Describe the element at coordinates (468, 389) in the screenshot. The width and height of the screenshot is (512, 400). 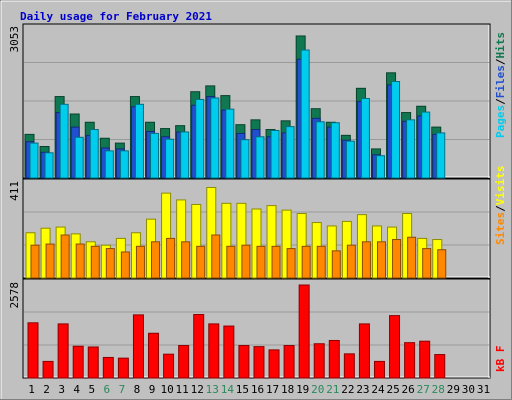
I see `day-label-30: 30` at that location.